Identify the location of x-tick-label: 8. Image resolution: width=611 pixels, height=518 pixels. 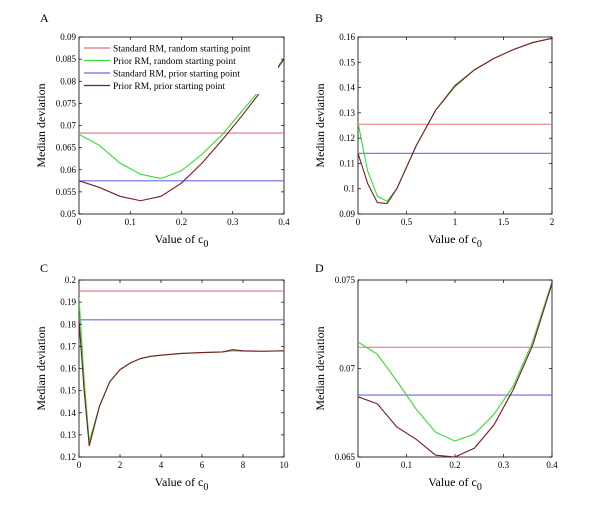
(243, 465).